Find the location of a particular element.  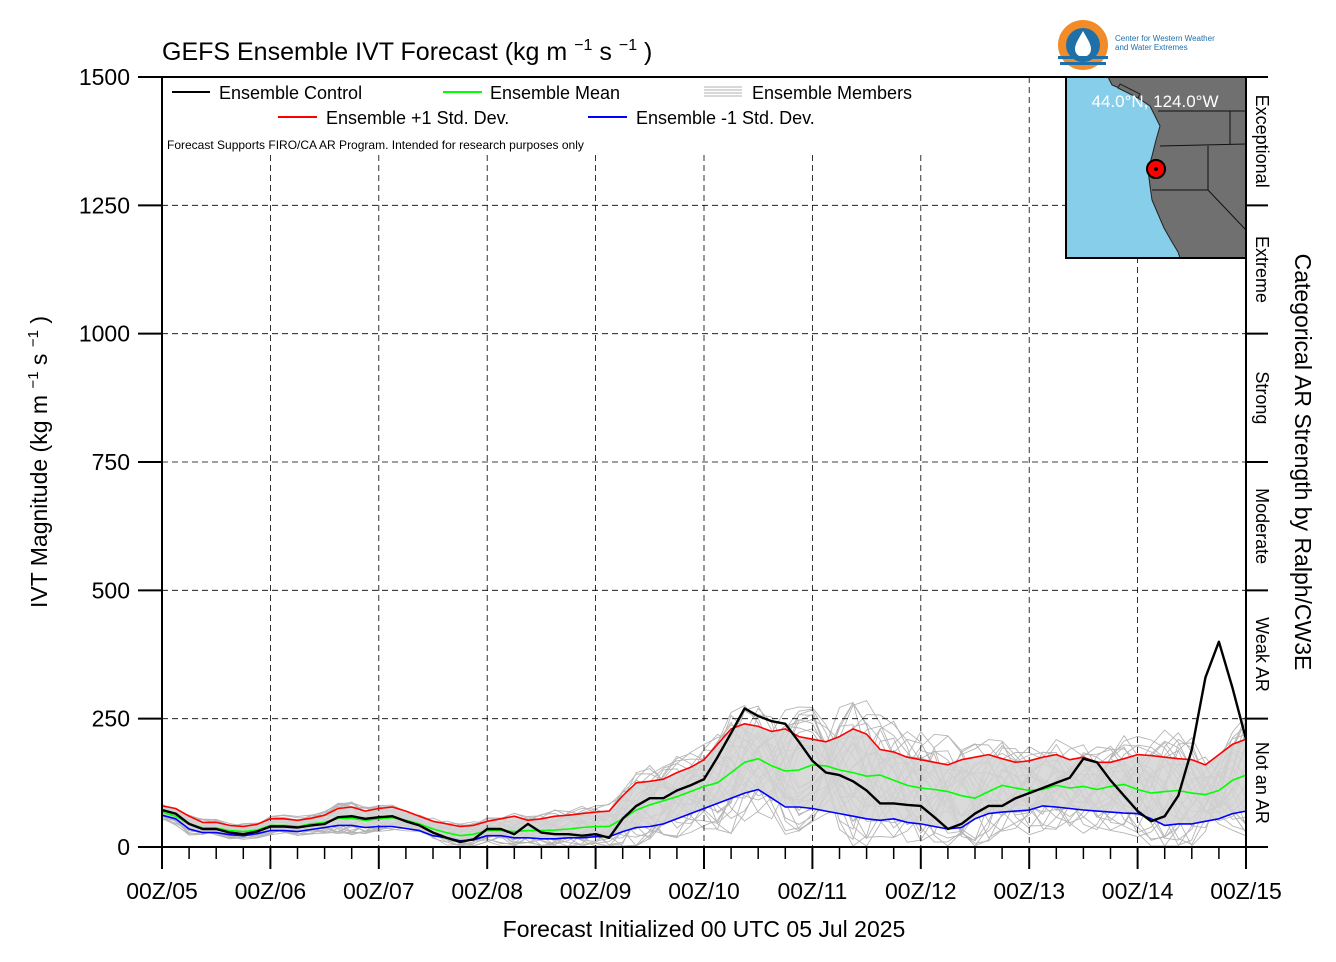

std-dev-spread-band is located at coordinates (704, 782).